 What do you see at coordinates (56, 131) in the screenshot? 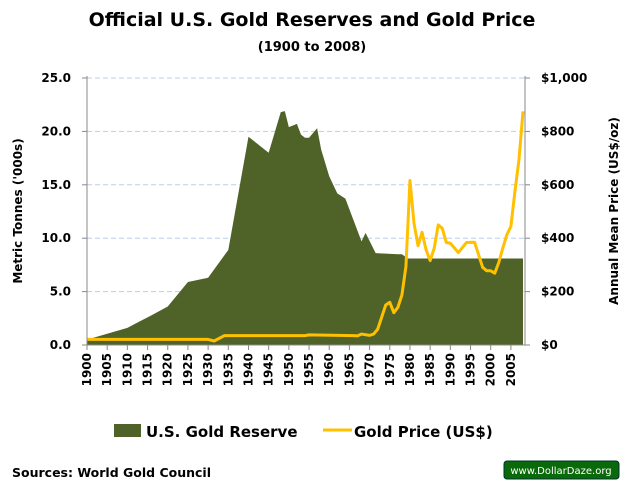
I see `y-tick-label-left: 20.0` at bounding box center [56, 131].